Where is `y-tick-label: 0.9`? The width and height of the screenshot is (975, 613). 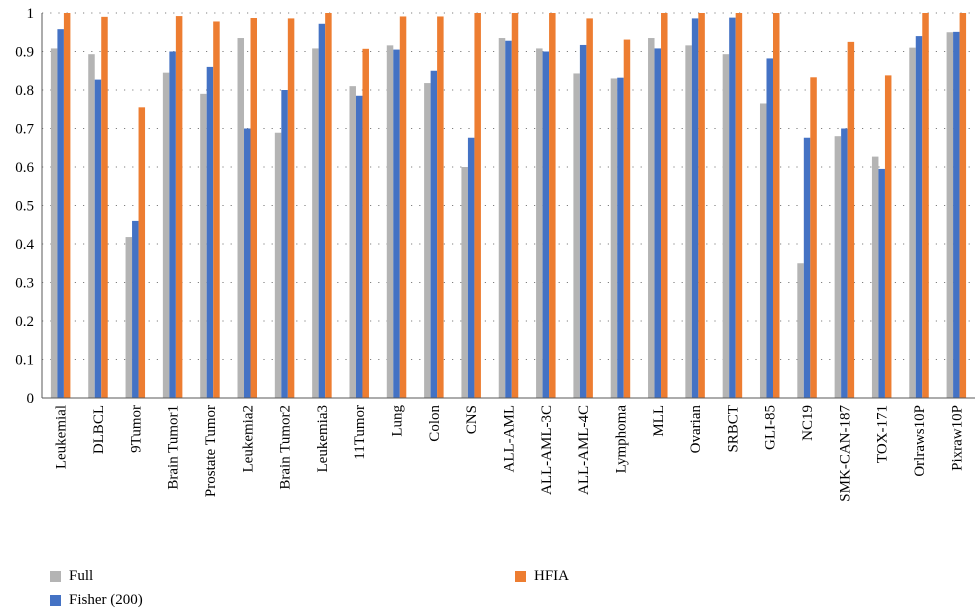 y-tick-label: 0.9 is located at coordinates (24, 53).